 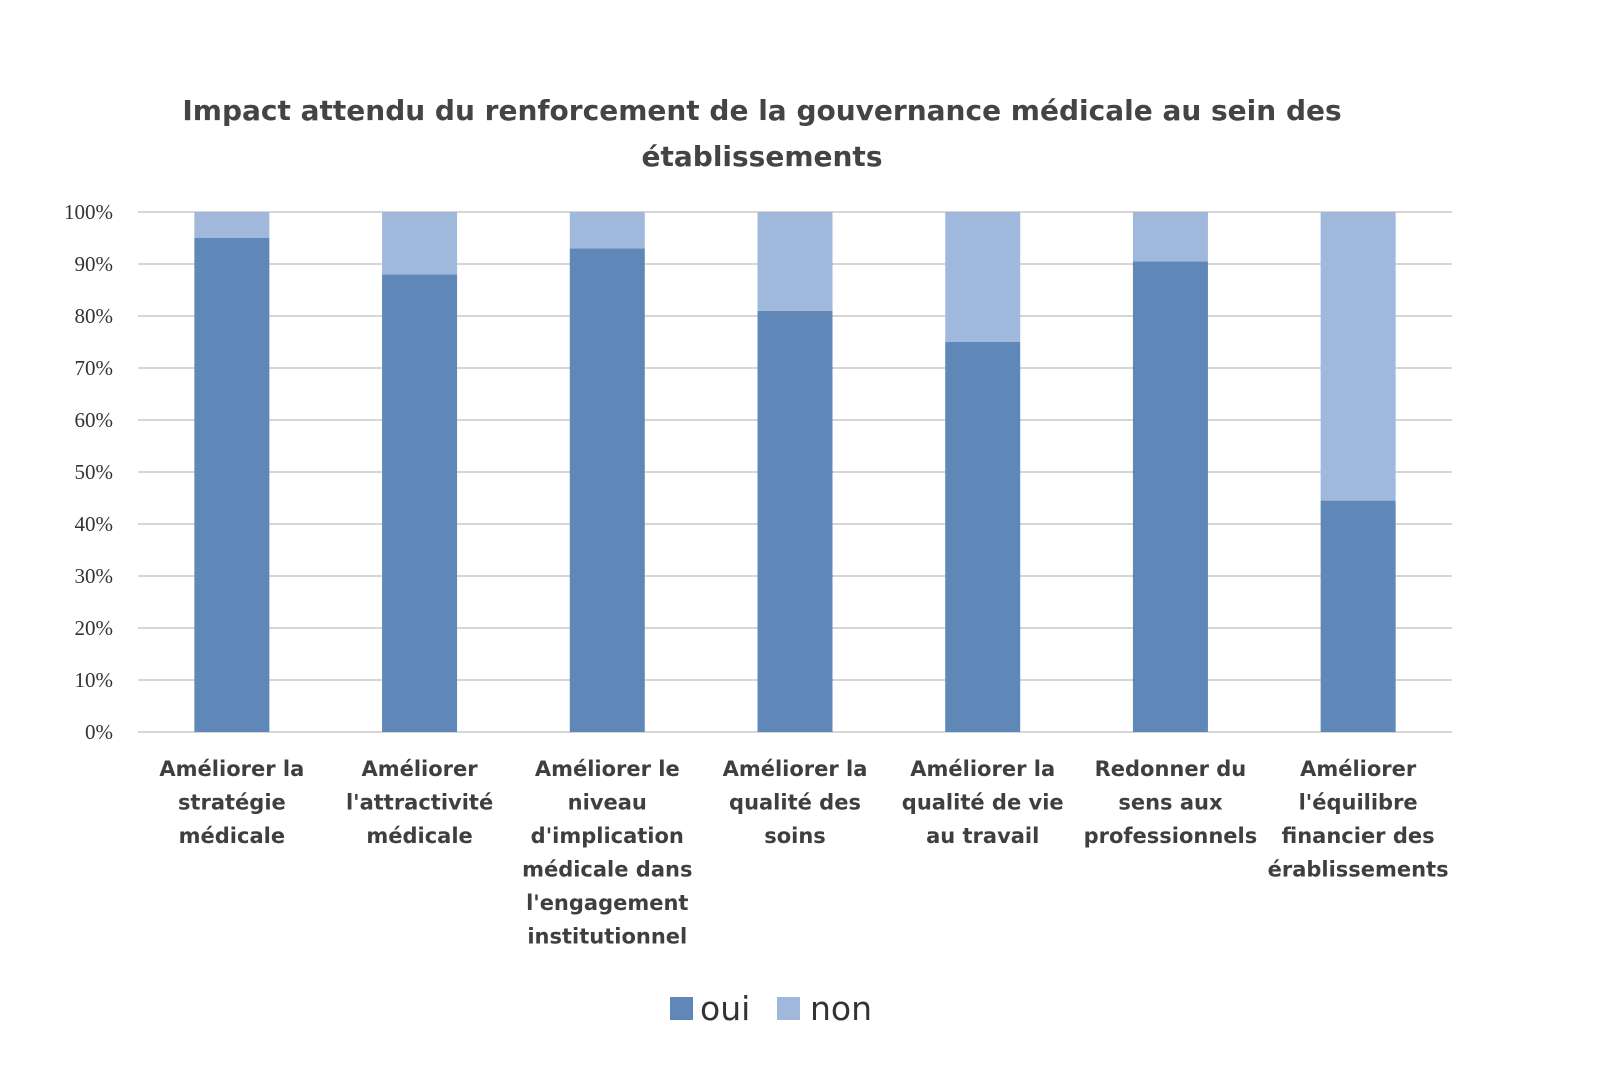 I want to click on x-category-label: érablissements, so click(x=1358, y=870).